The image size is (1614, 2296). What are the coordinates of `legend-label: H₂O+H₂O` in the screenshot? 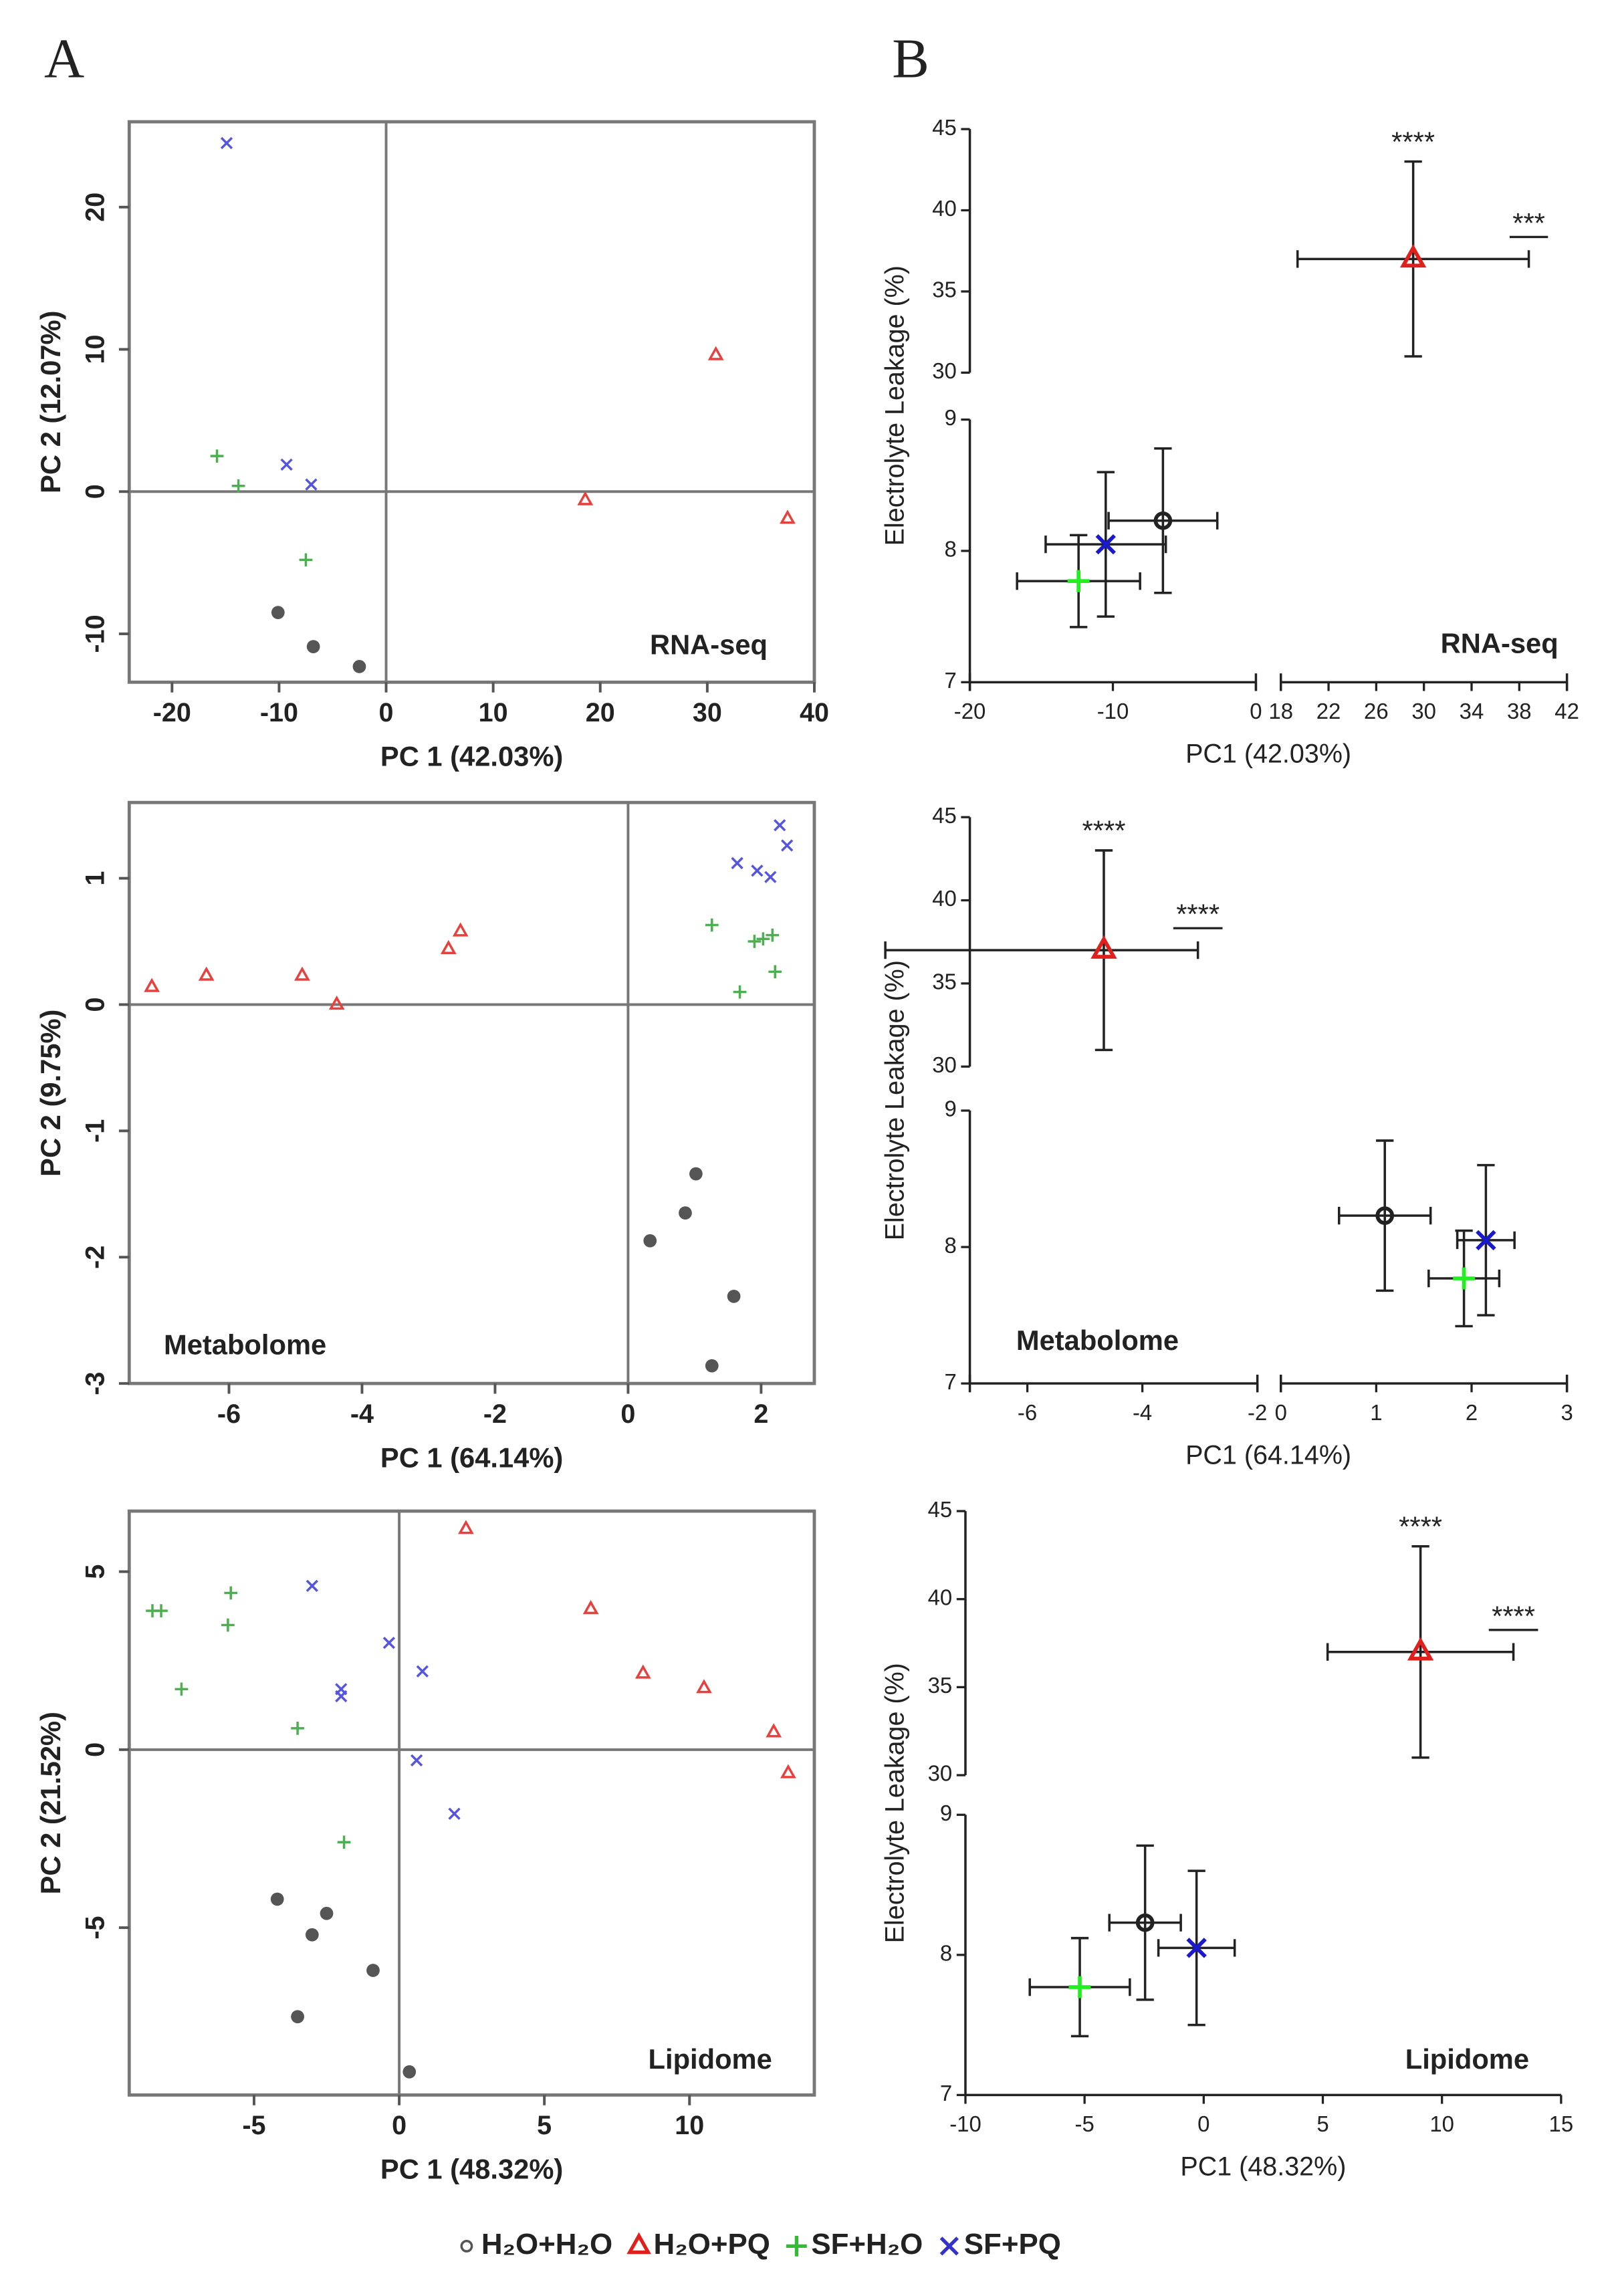 It's located at (546, 2244).